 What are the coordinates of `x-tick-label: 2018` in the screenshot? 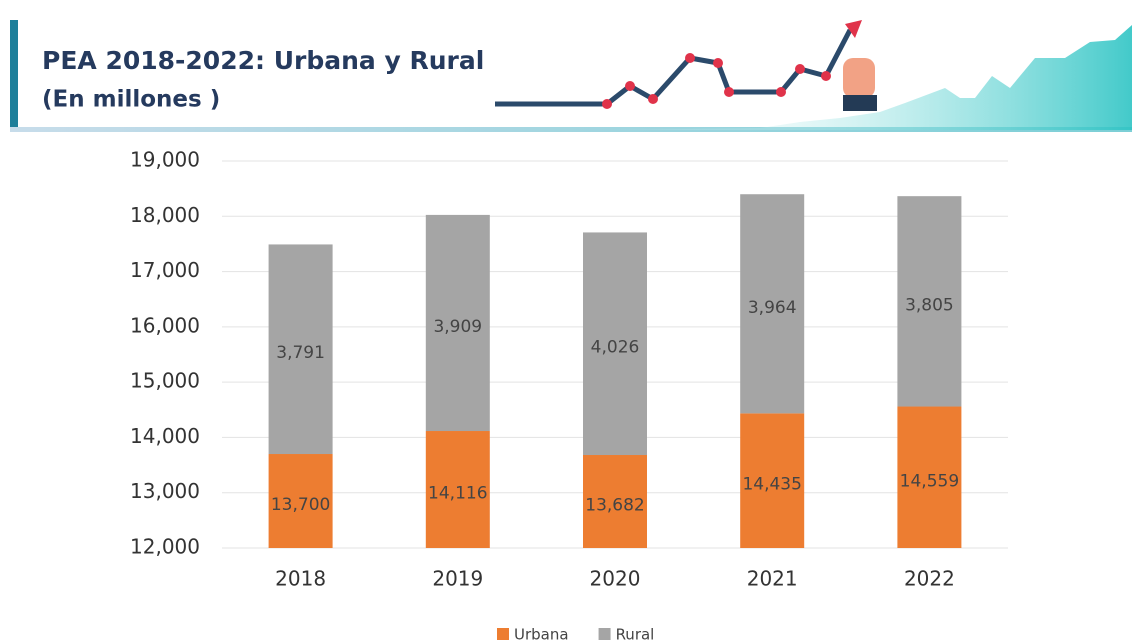 It's located at (300, 579).